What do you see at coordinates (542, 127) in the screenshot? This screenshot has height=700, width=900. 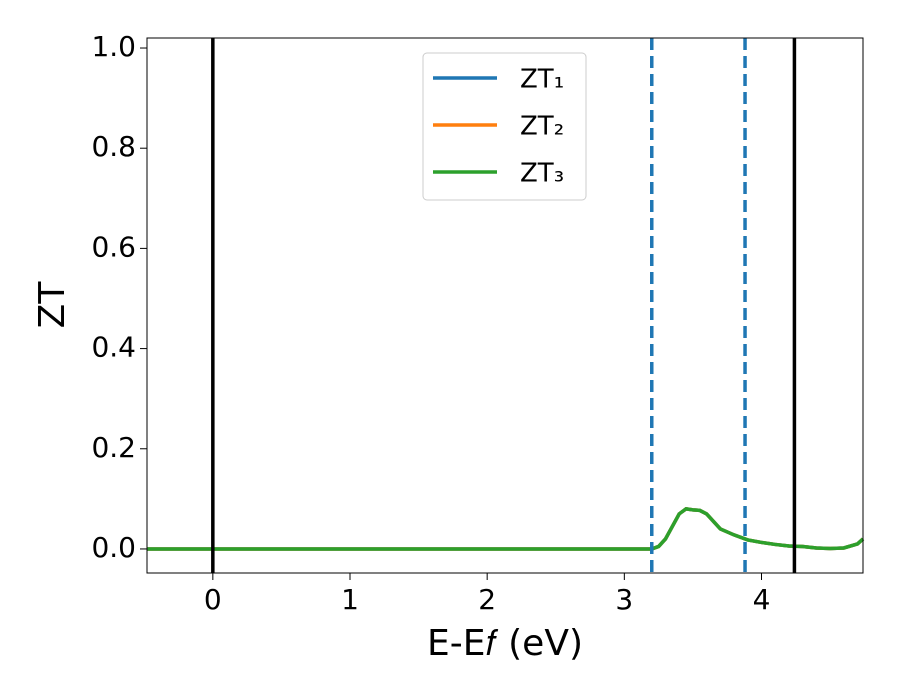 I see `legend-label: ZT₂` at bounding box center [542, 127].